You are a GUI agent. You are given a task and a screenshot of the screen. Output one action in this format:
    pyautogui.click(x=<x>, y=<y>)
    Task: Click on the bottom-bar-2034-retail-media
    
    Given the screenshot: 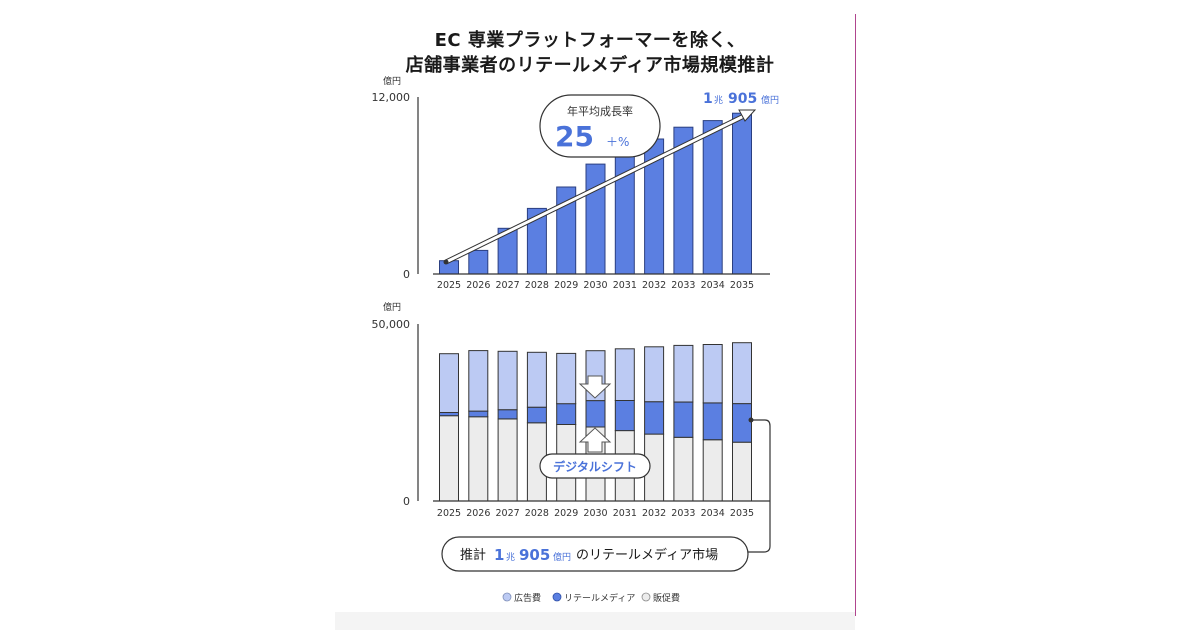 What is the action you would take?
    pyautogui.click(x=712, y=421)
    